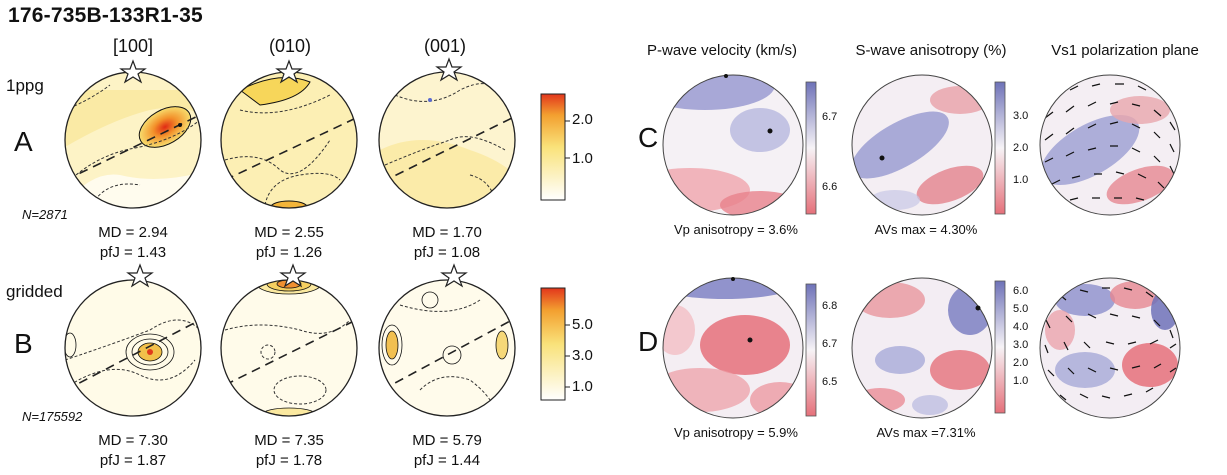 Image resolution: width=1227 pixels, height=475 pixels. I want to click on row-a-md-001: MD = 1.70, so click(447, 232).